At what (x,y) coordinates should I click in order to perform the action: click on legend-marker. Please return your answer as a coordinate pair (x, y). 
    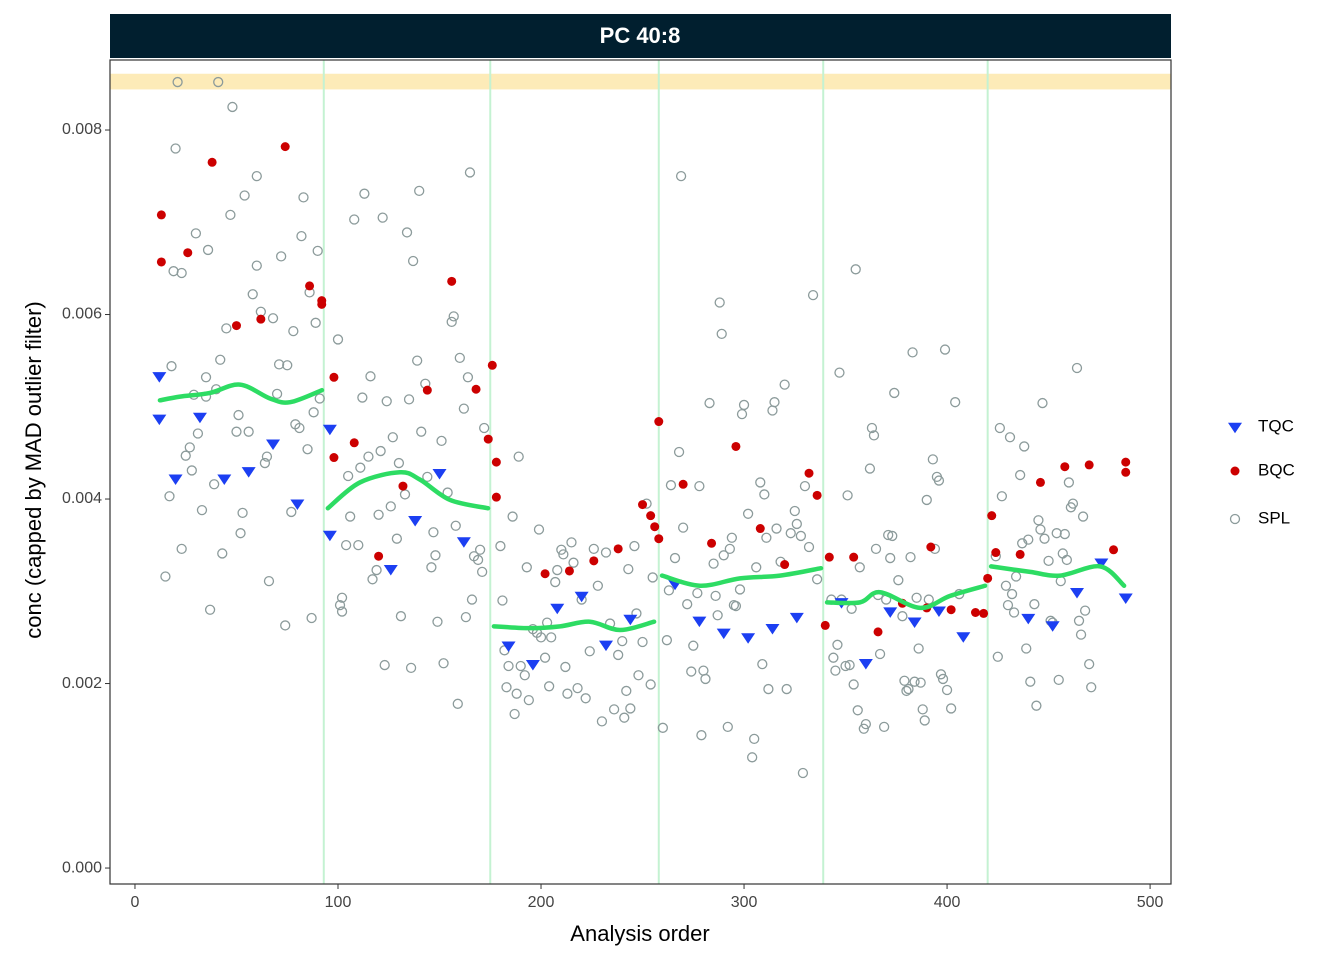
    Looking at the image, I should click on (1235, 428).